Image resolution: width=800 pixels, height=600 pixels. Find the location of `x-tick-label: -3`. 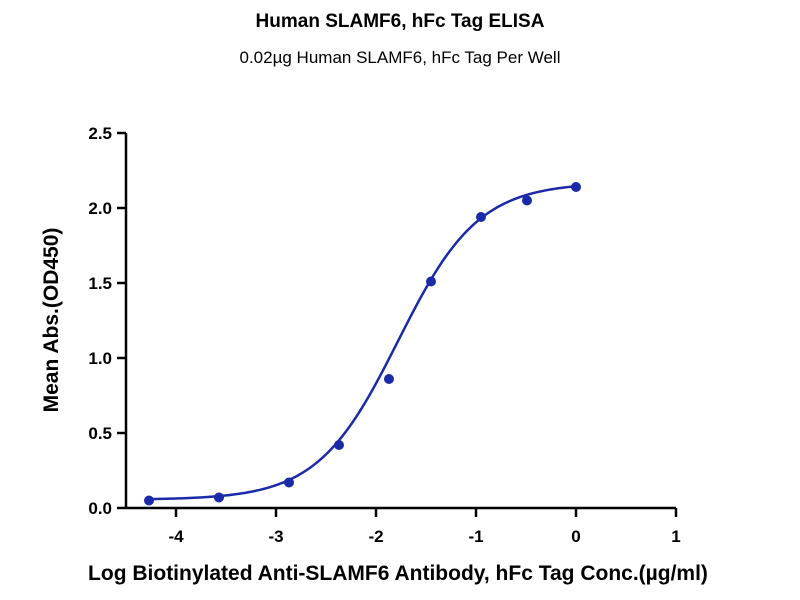

x-tick-label: -3 is located at coordinates (275, 536).